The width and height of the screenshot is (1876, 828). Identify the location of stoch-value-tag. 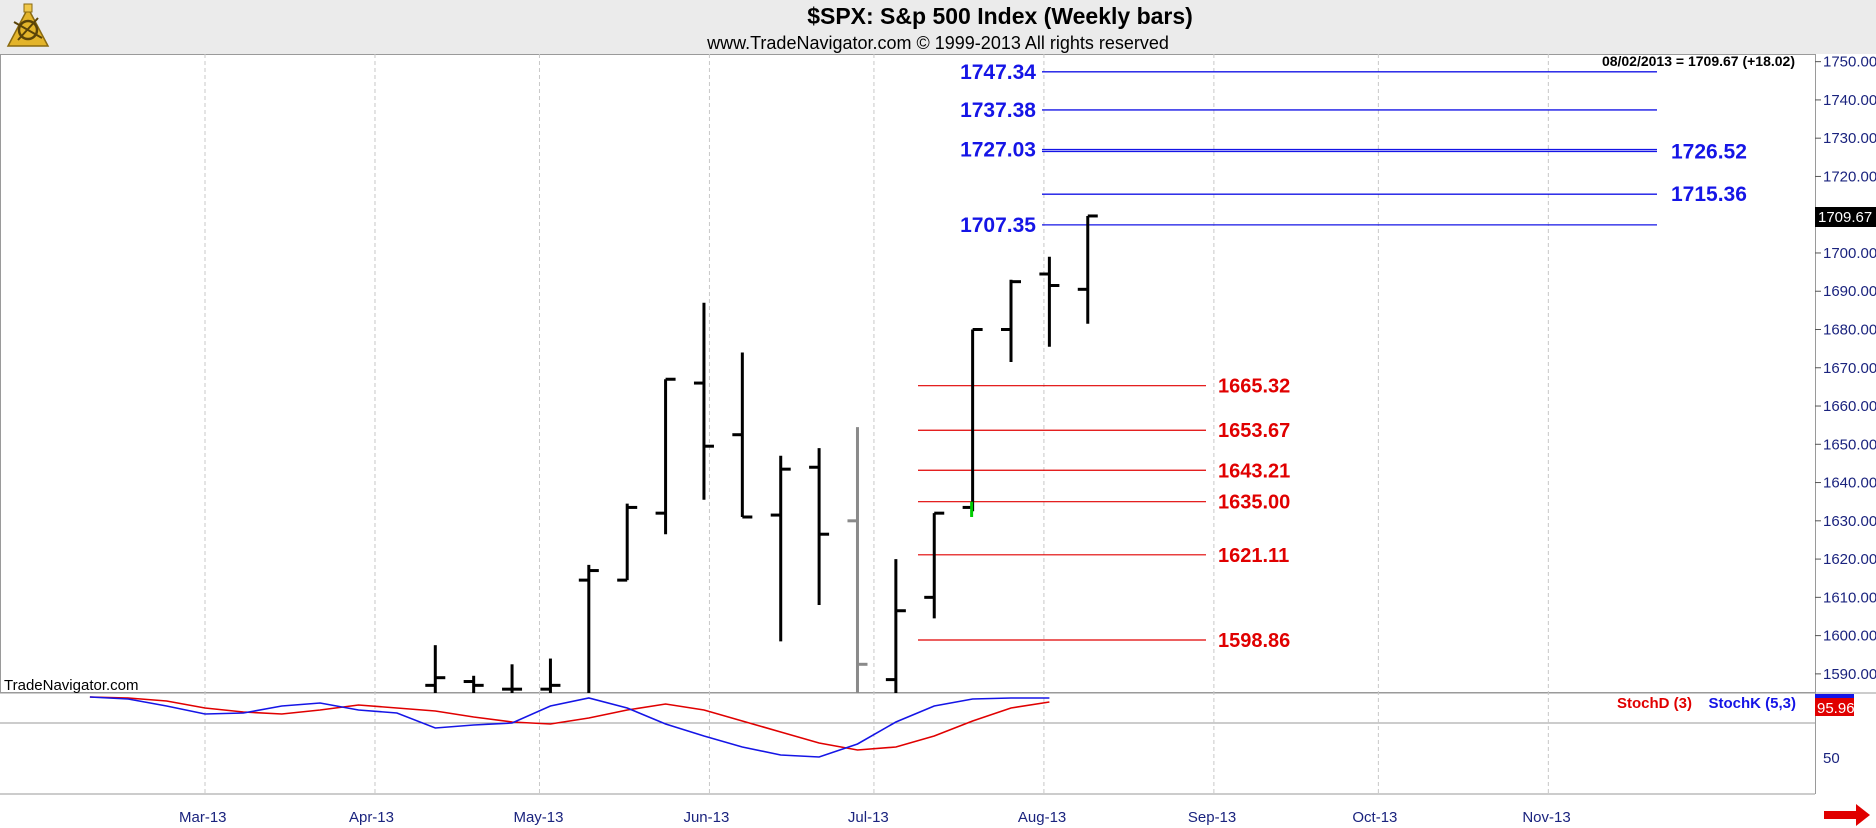
(1834, 705).